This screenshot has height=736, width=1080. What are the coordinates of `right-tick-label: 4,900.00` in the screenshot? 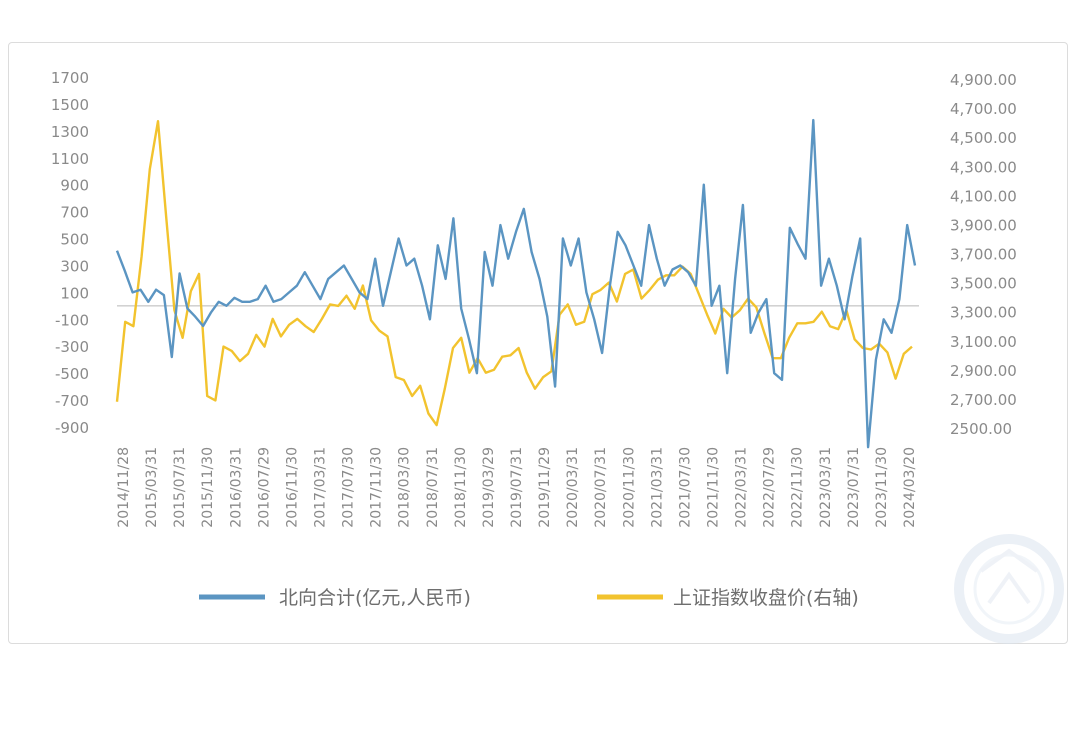 It's located at (983, 80).